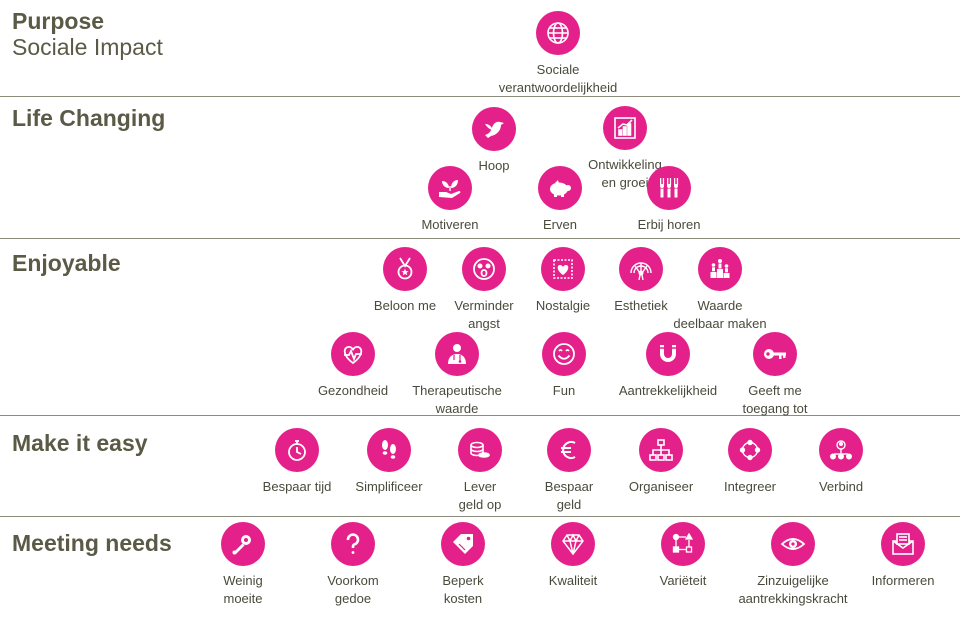 This screenshot has height=631, width=960. Describe the element at coordinates (87, 47) in the screenshot. I see `section-subtitle-purpose: Sociale Impact` at that location.